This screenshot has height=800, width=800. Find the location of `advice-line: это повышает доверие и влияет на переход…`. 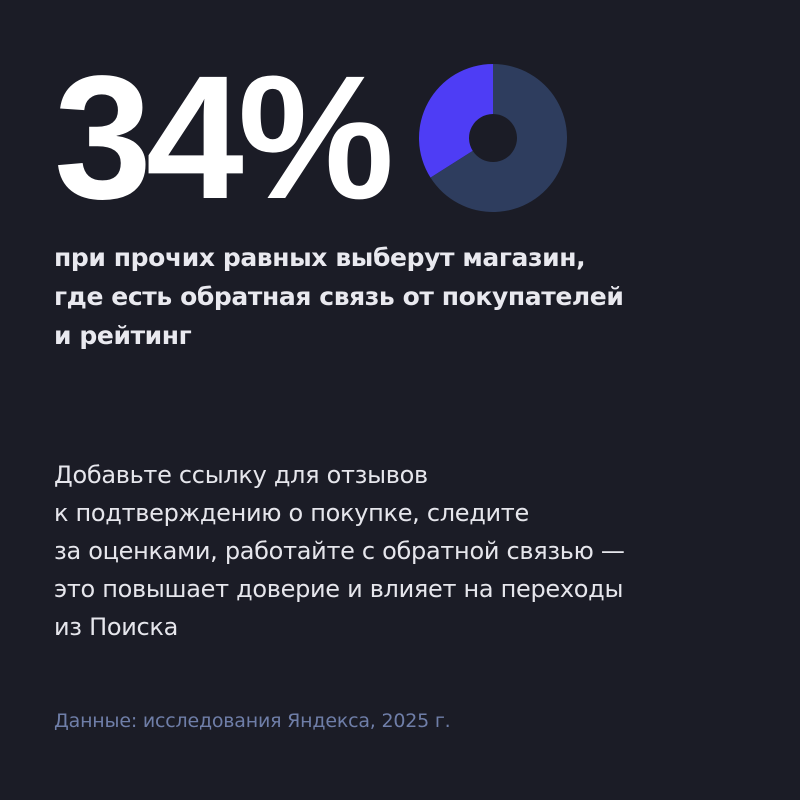

advice-line: это повышает доверие и влияет на переход… is located at coordinates (339, 589).